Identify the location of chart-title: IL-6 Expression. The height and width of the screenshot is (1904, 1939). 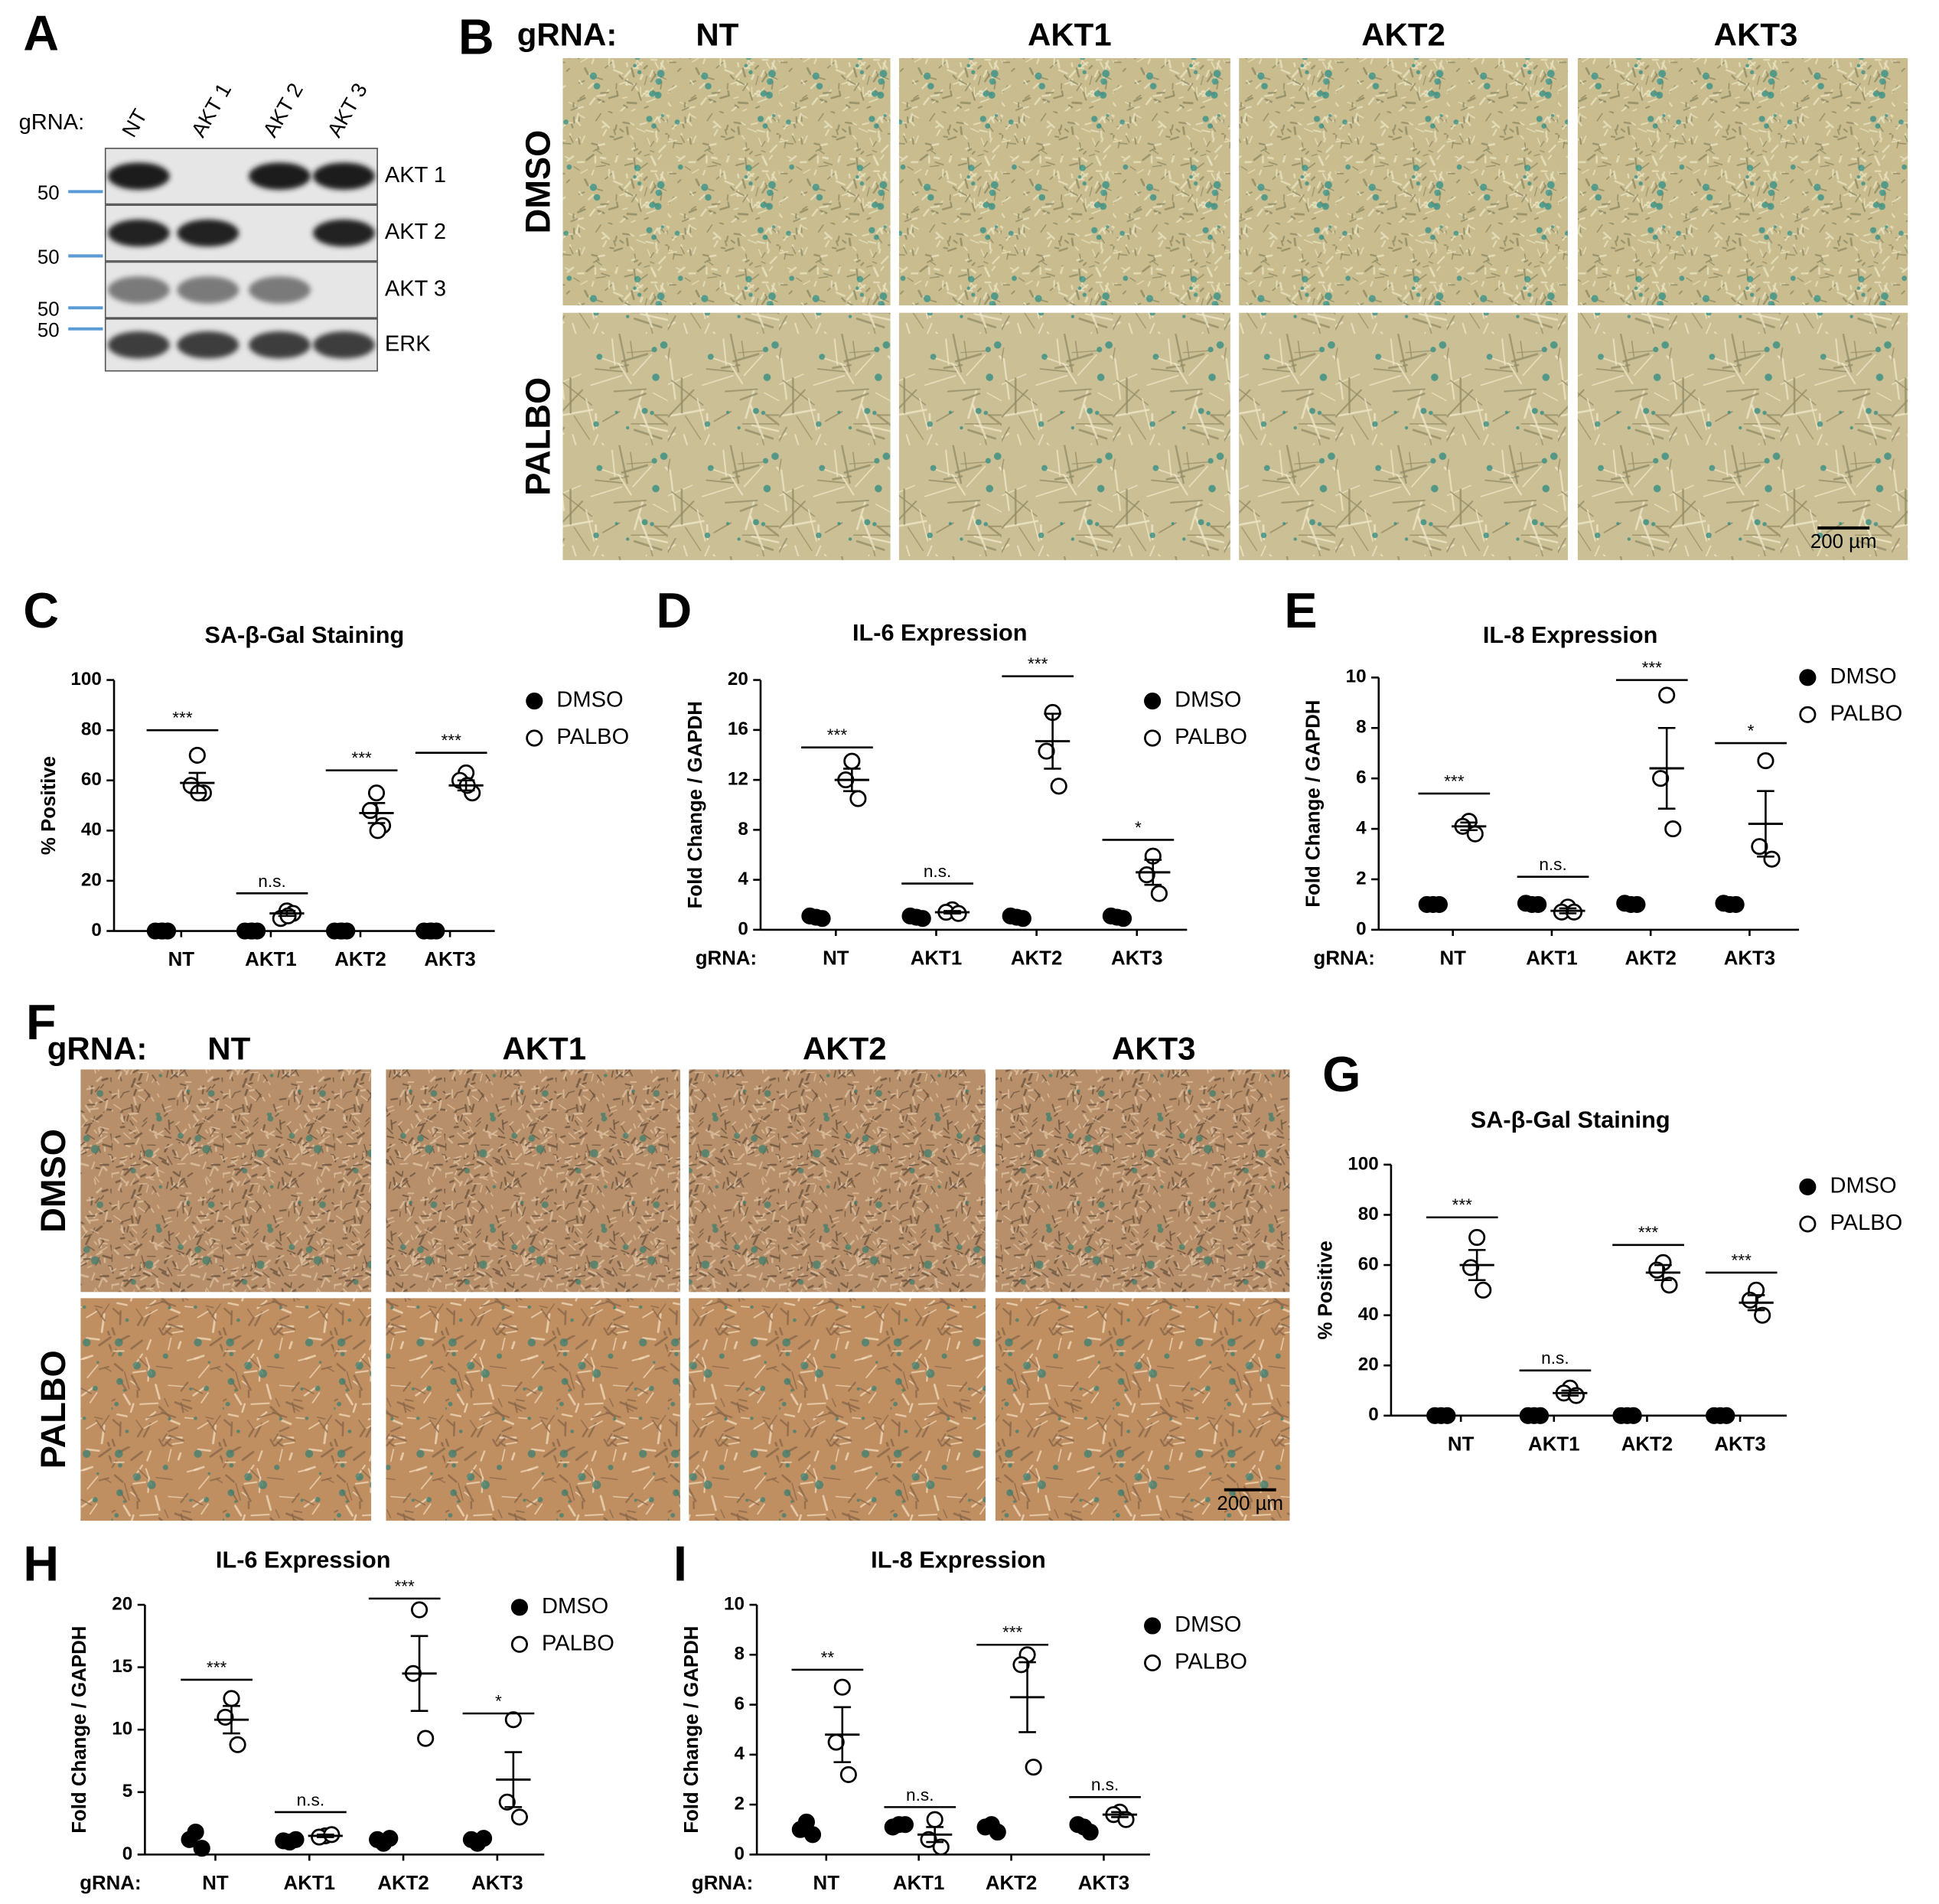
(303, 1560).